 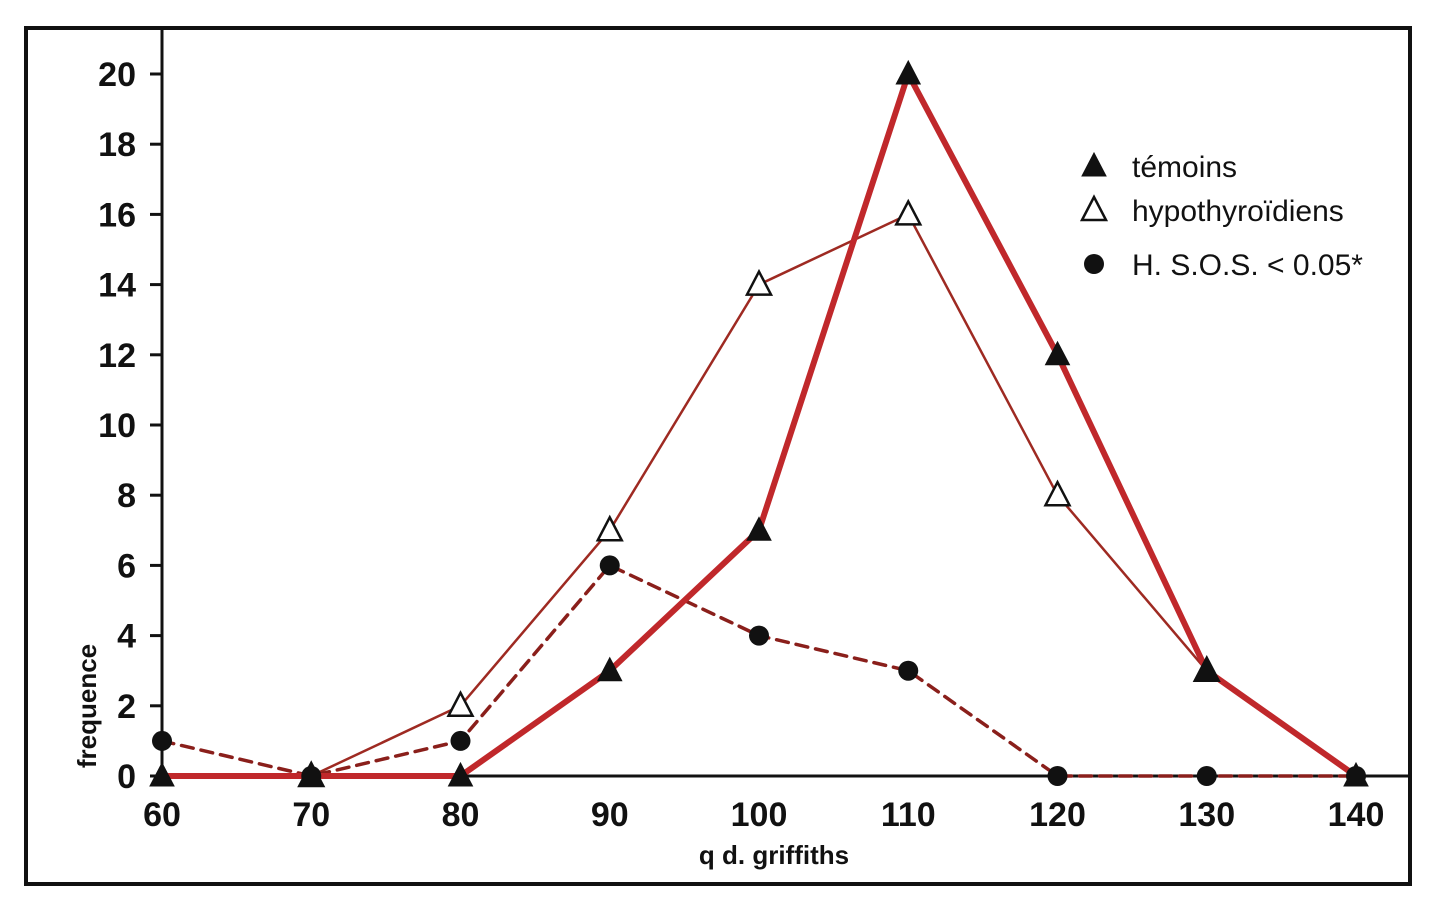 I want to click on x-tick-label: 140, so click(x=1356, y=815).